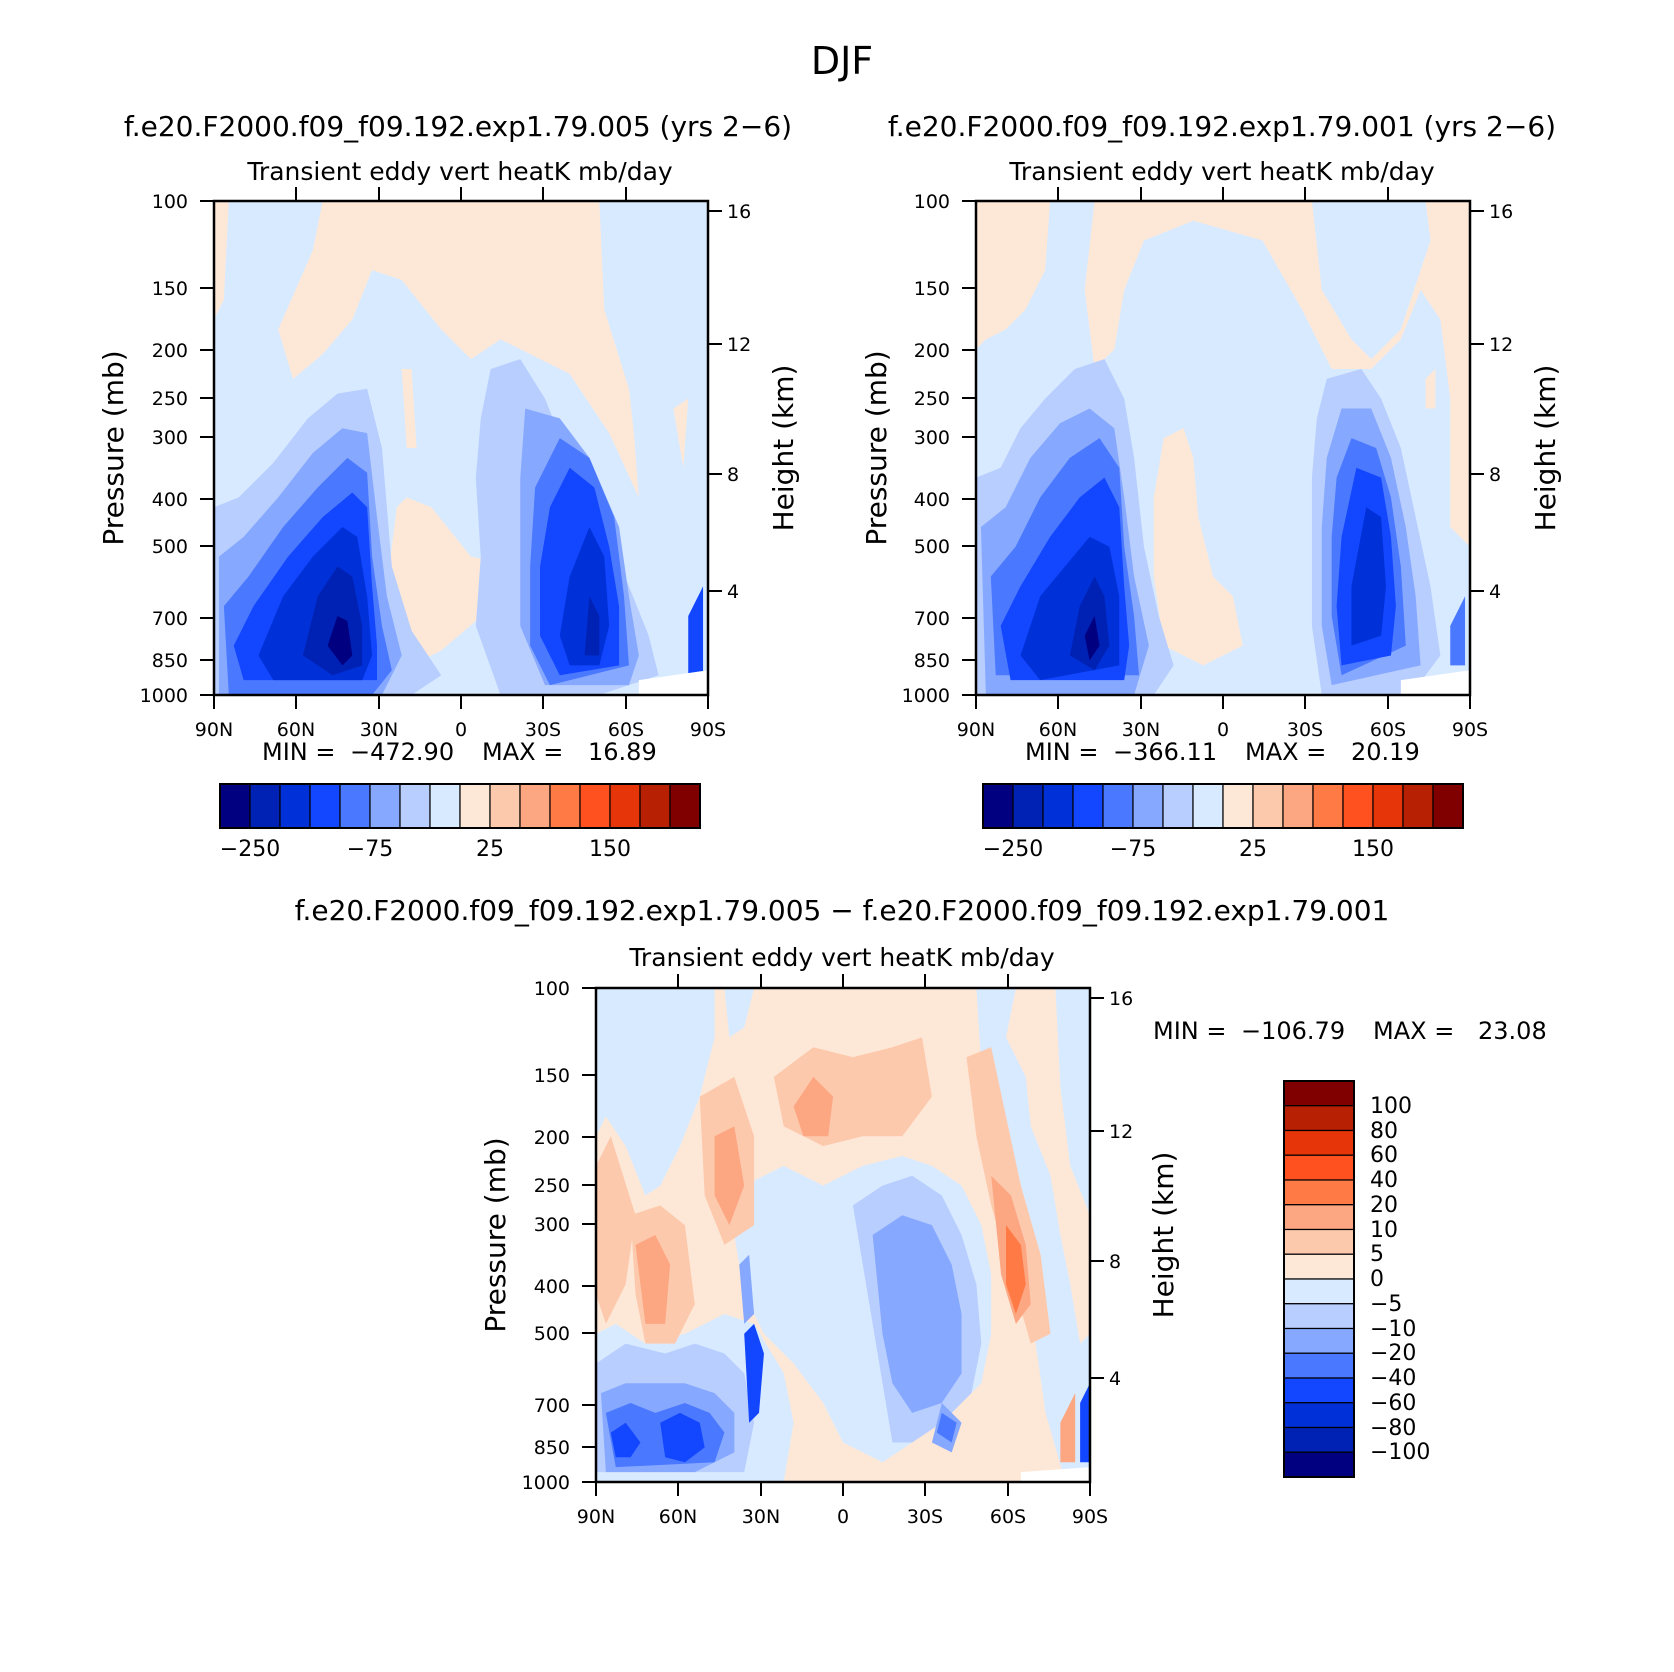 This screenshot has height=1672, width=1674. Describe the element at coordinates (425, 849) in the screenshot. I see `colorbar-labels: −250 −75 25 150` at that location.